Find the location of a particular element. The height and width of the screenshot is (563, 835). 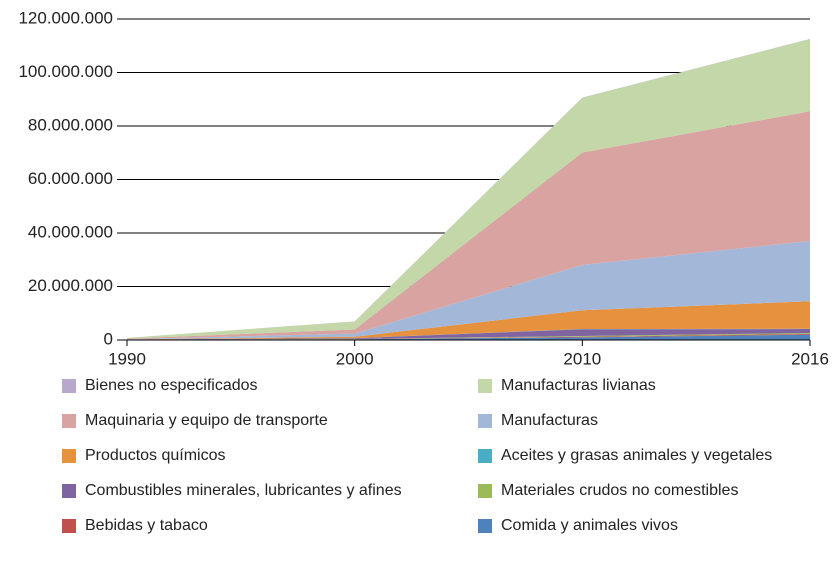

y-tick-label: 20.000.000 is located at coordinates (70, 285).